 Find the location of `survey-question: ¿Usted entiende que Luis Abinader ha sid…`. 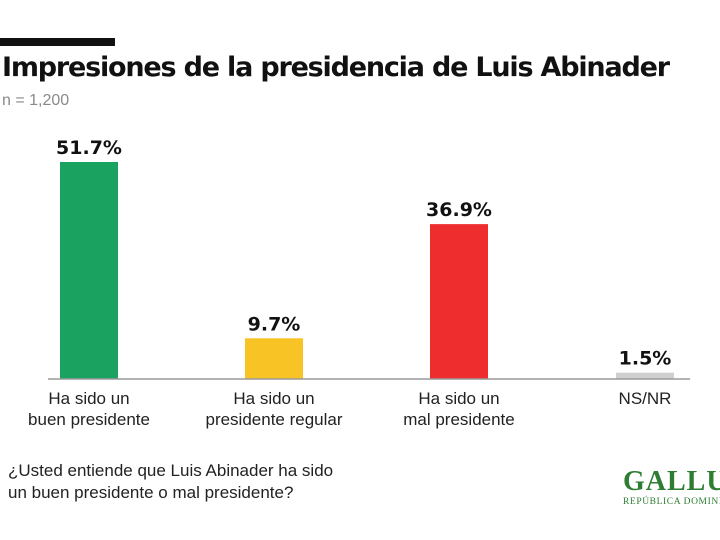

survey-question: ¿Usted entiende que Luis Abinader ha sid… is located at coordinates (171, 481).